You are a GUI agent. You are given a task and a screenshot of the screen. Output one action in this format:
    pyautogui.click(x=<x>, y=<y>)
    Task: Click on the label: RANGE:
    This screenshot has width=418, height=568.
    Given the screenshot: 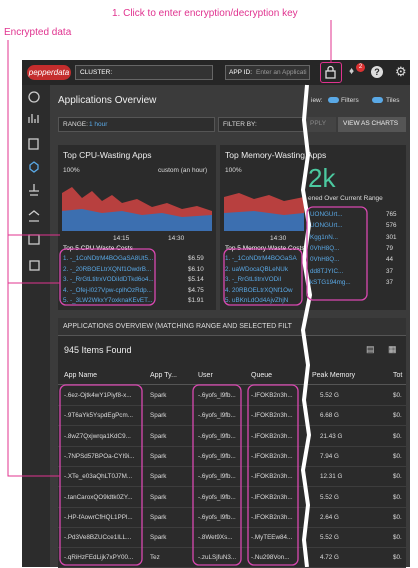 What is the action you would take?
    pyautogui.click(x=75, y=124)
    